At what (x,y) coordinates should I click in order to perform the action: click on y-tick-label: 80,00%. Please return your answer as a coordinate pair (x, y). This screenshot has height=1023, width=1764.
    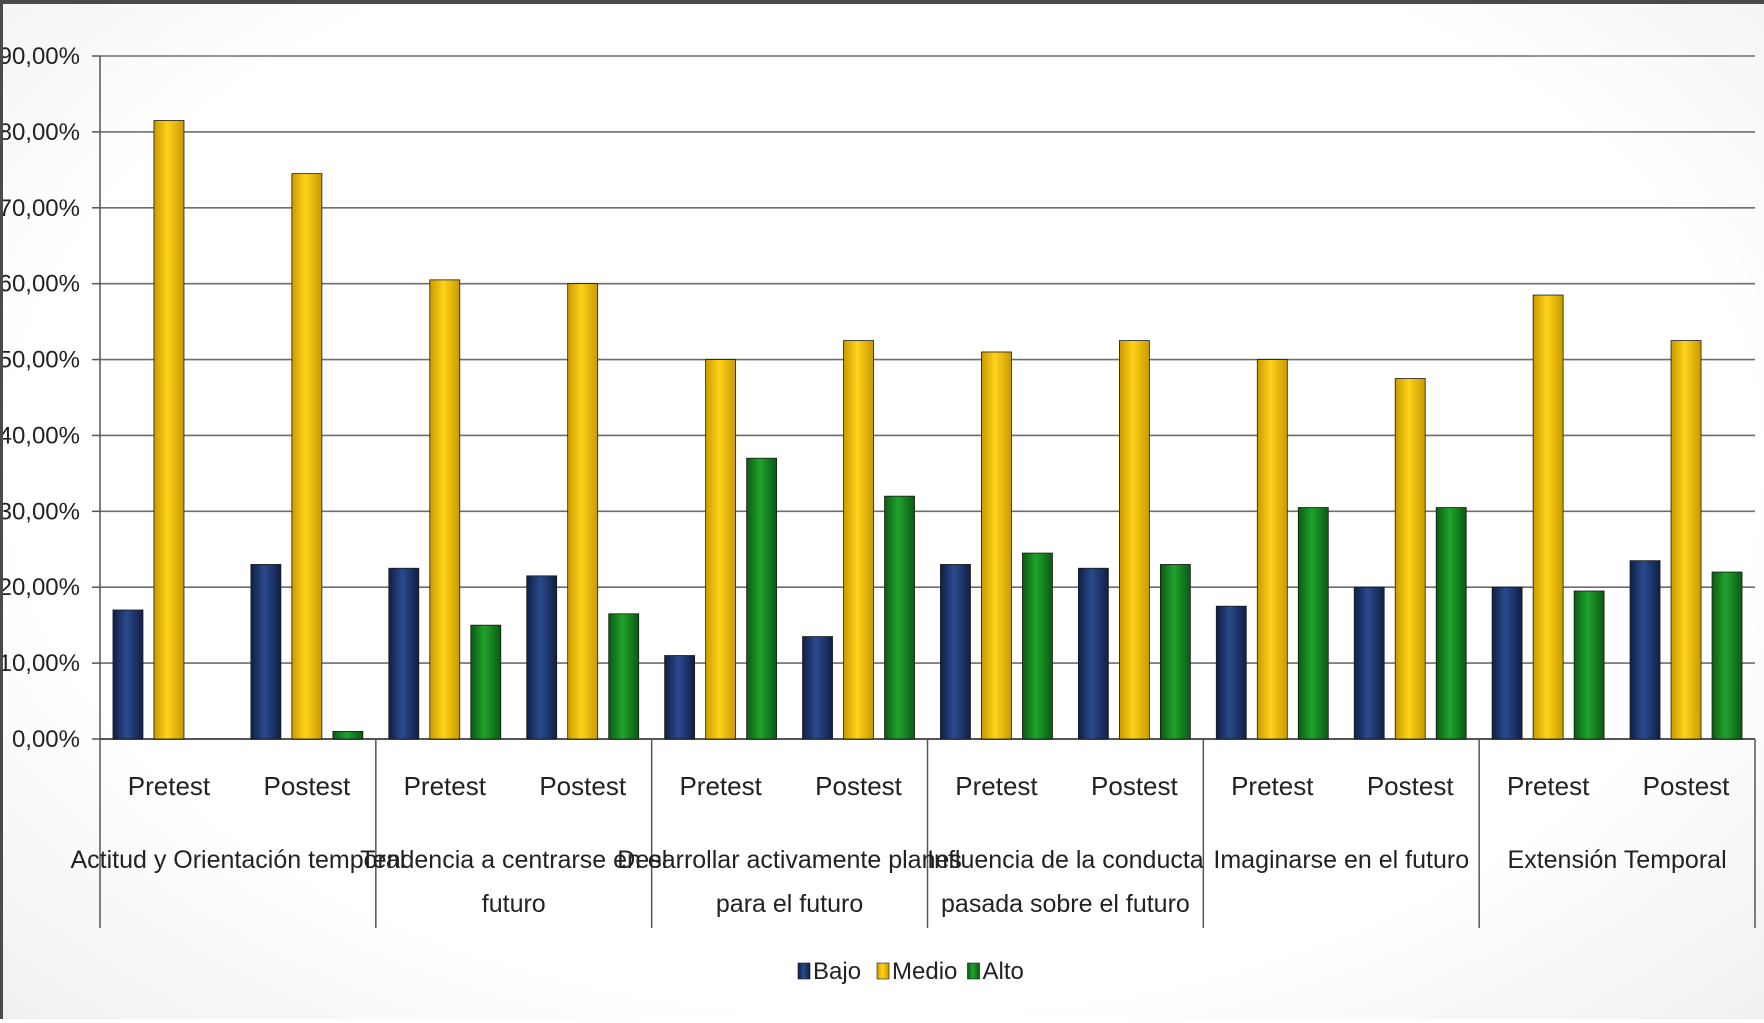
    Looking at the image, I should click on (41, 132).